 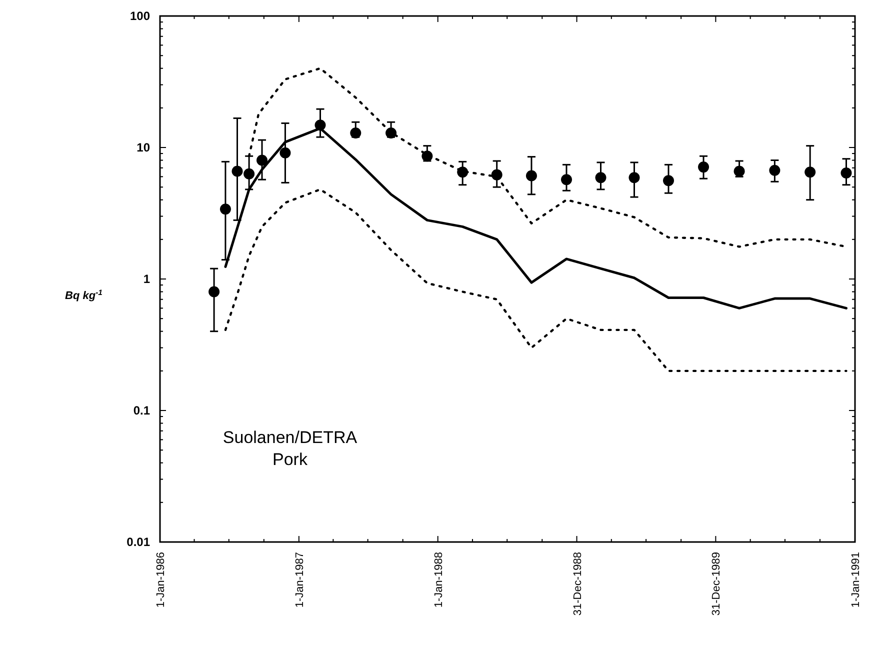 I want to click on y-axis-title: Bq kg$^{-1}$, so click(x=83, y=295).